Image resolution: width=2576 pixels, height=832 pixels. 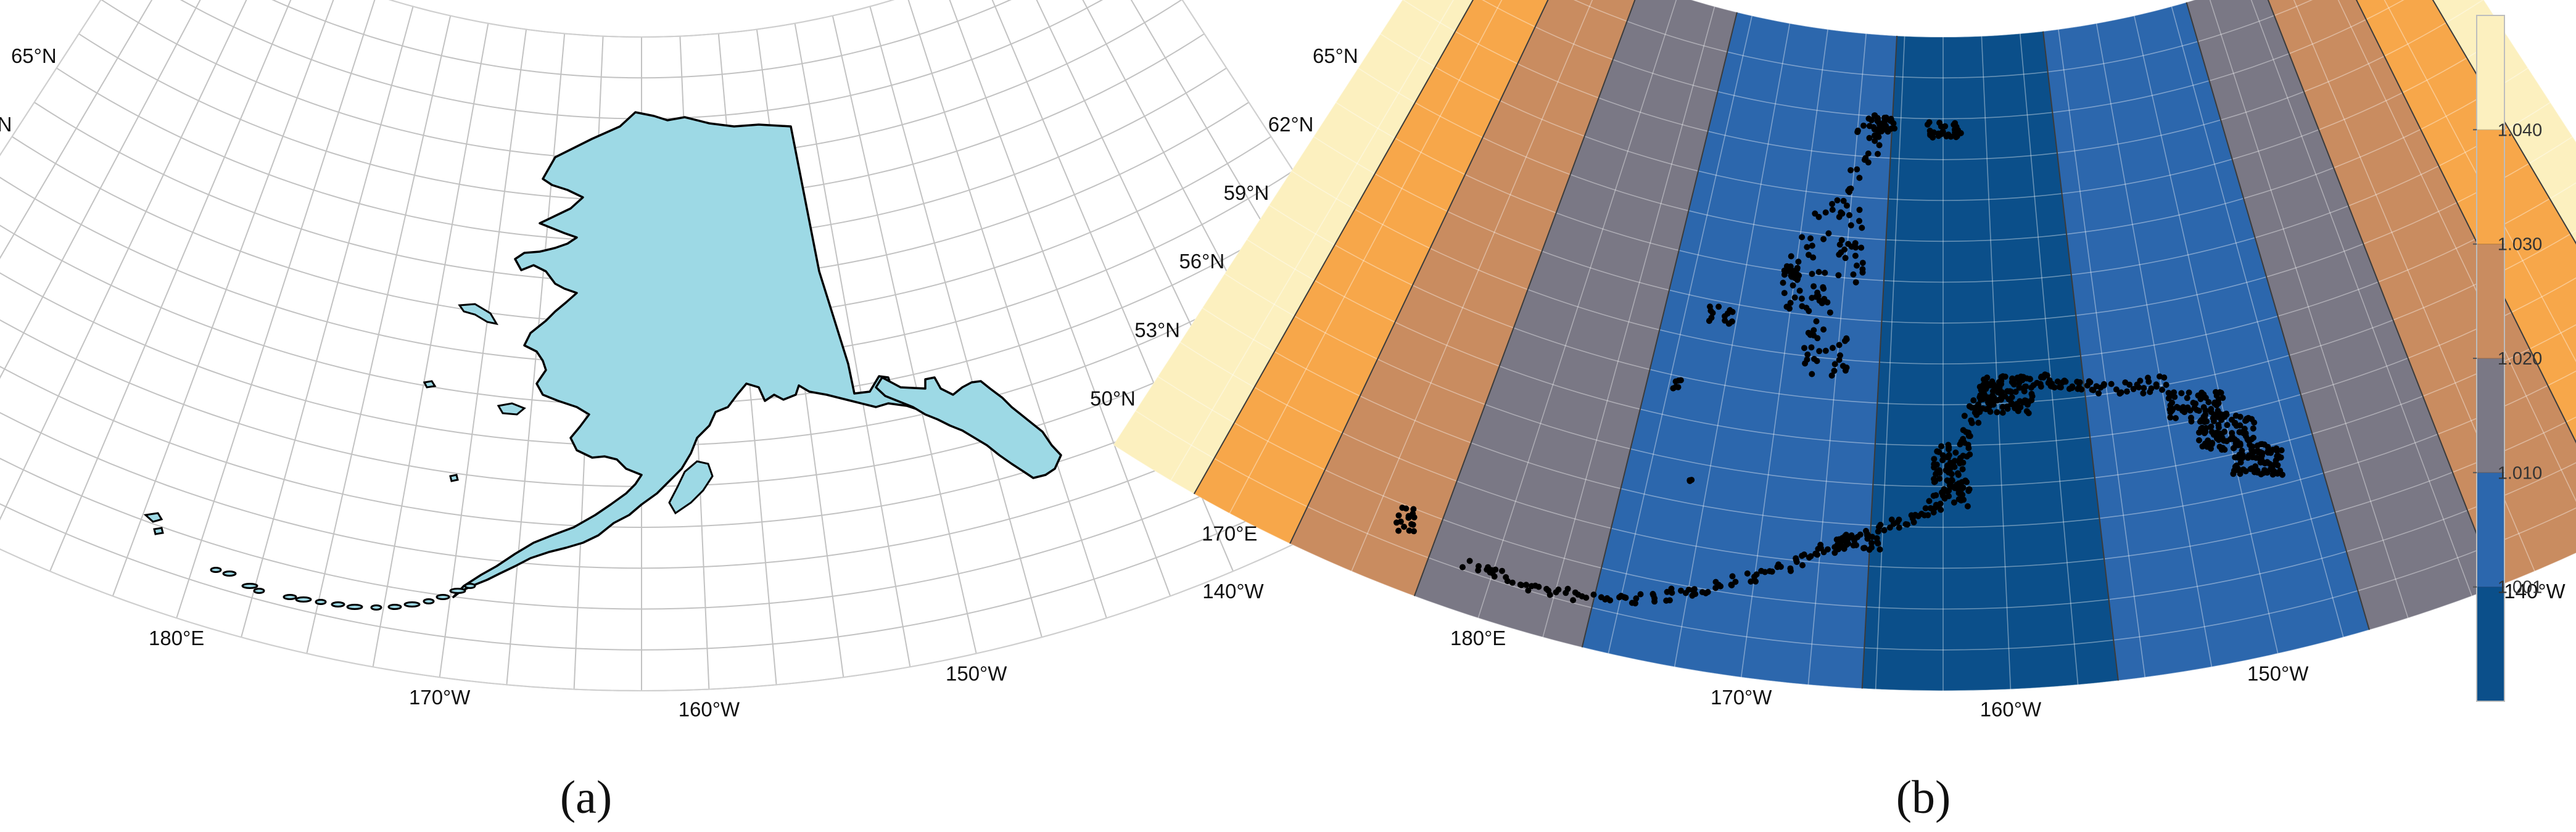 I want to click on attu-island, so click(x=153, y=517).